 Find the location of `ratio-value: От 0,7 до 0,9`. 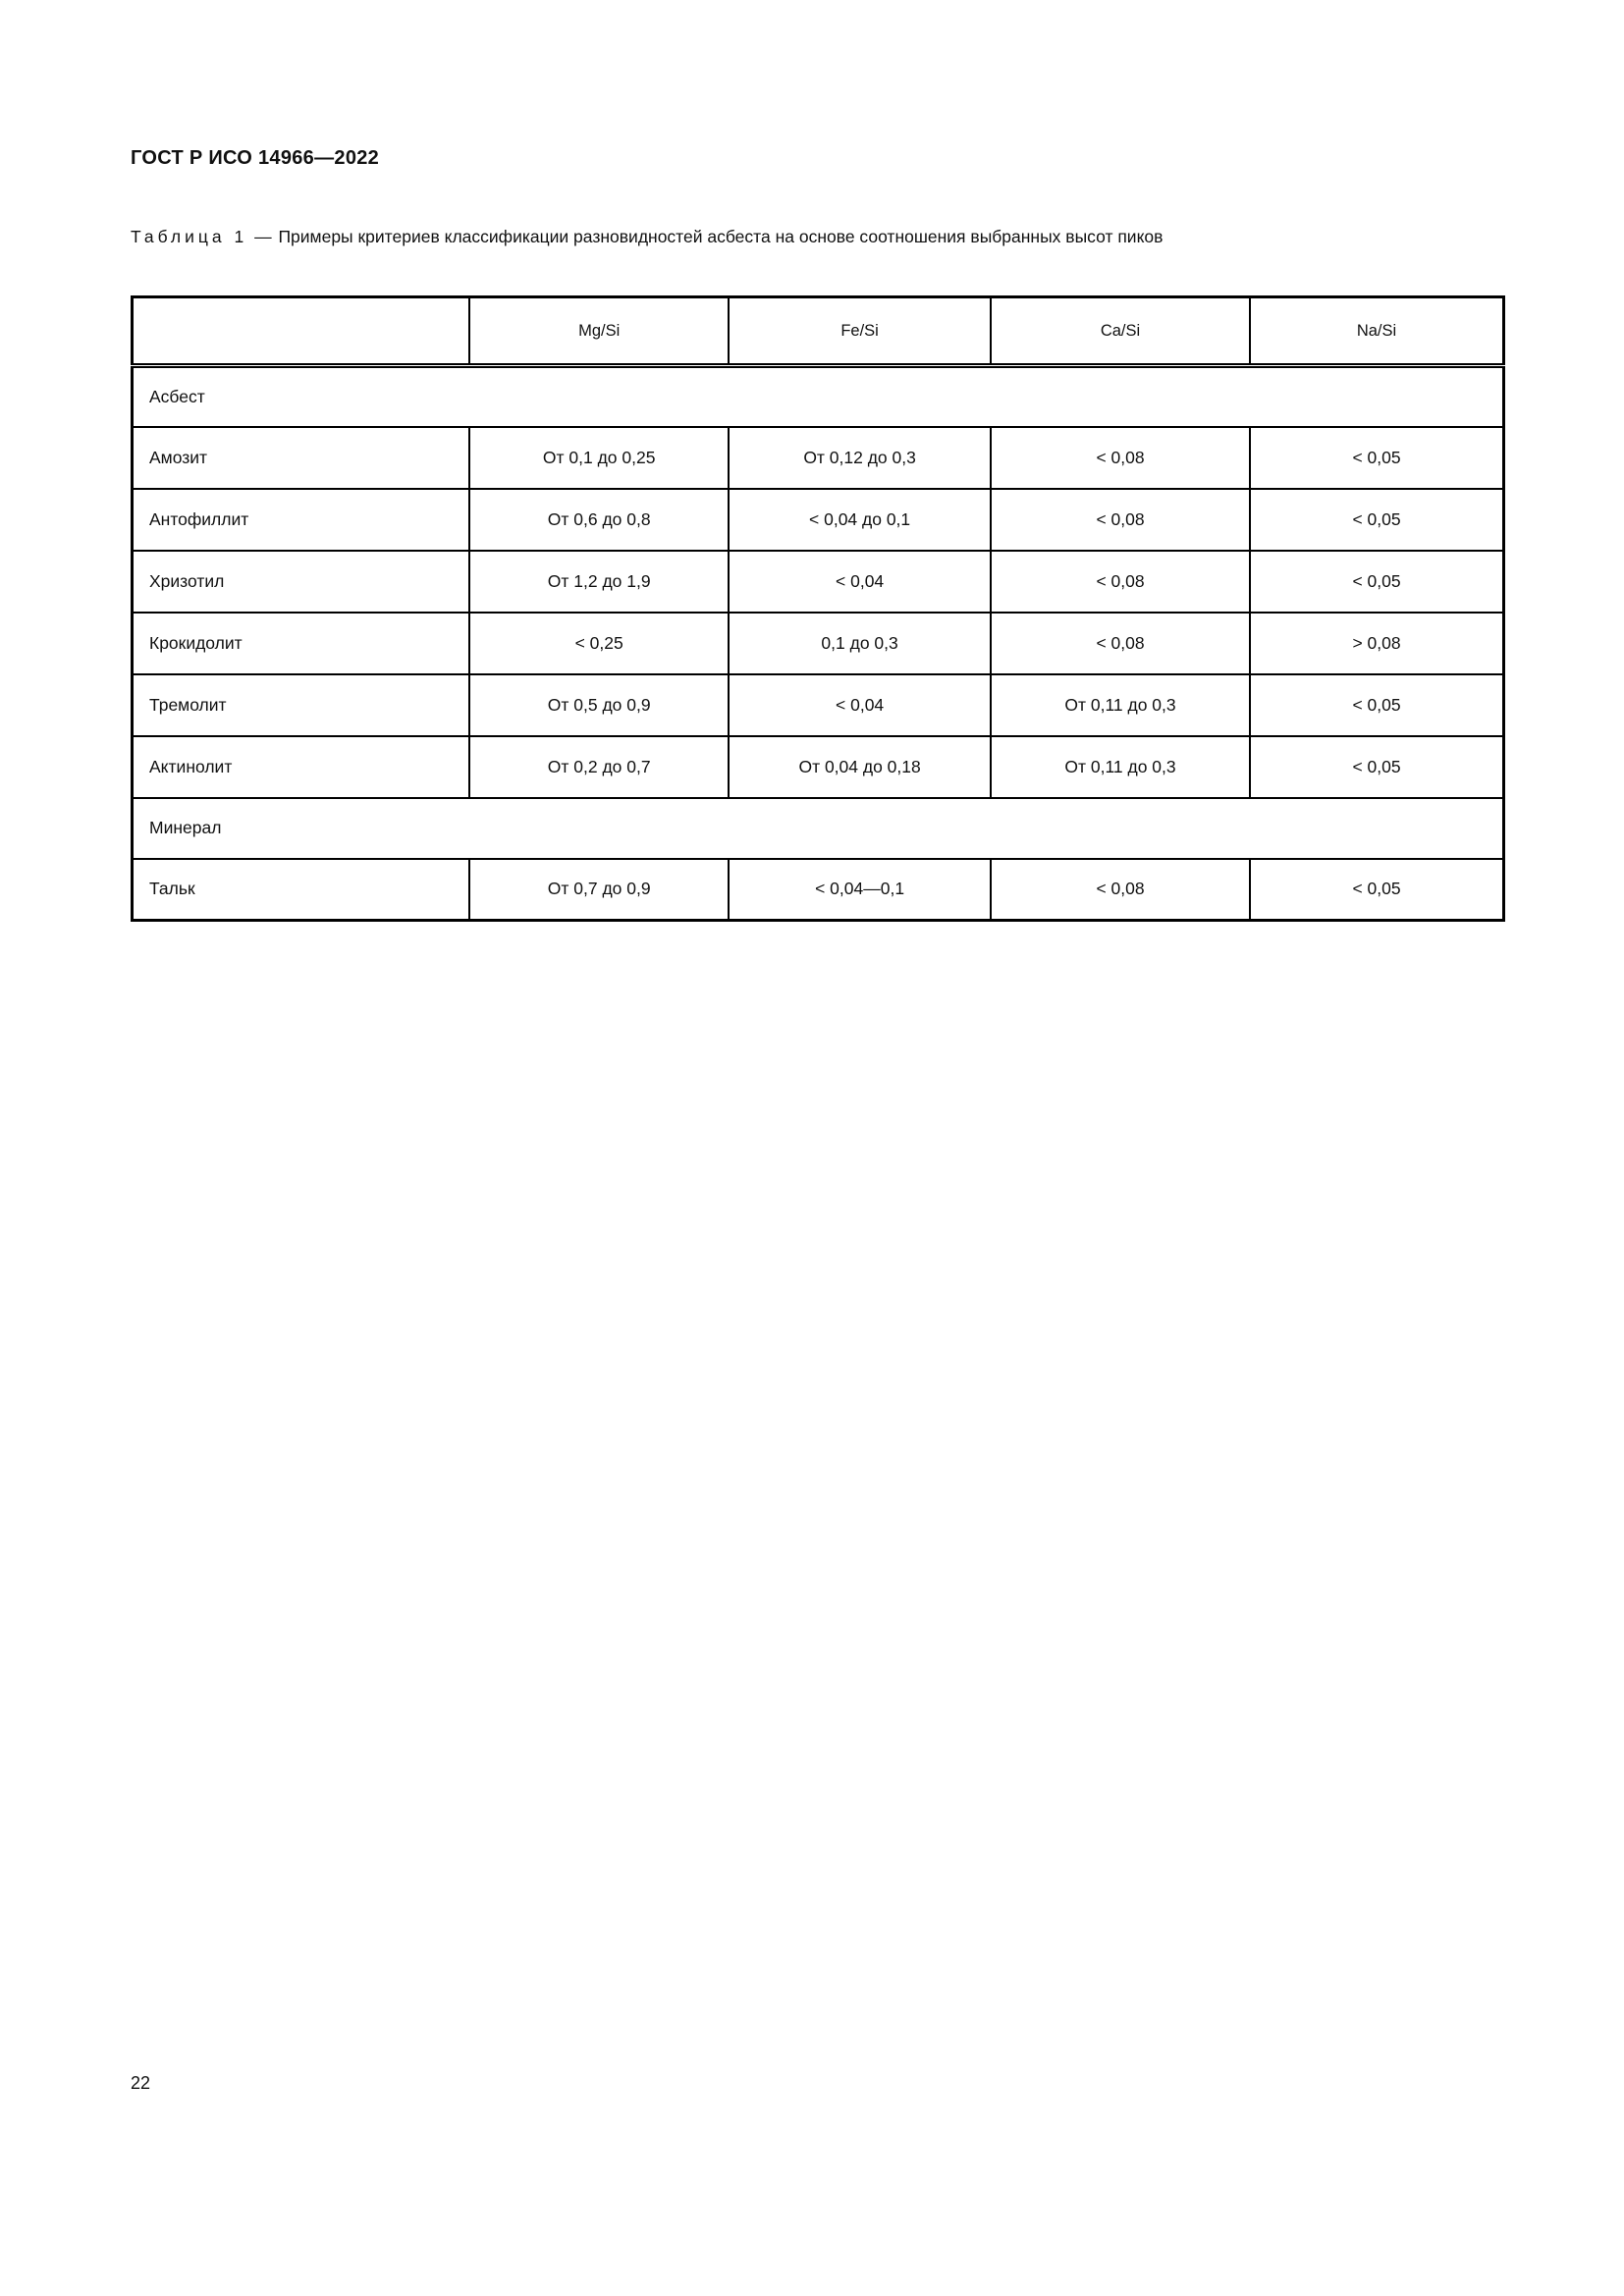

ratio-value: От 0,7 до 0,9 is located at coordinates (599, 889).